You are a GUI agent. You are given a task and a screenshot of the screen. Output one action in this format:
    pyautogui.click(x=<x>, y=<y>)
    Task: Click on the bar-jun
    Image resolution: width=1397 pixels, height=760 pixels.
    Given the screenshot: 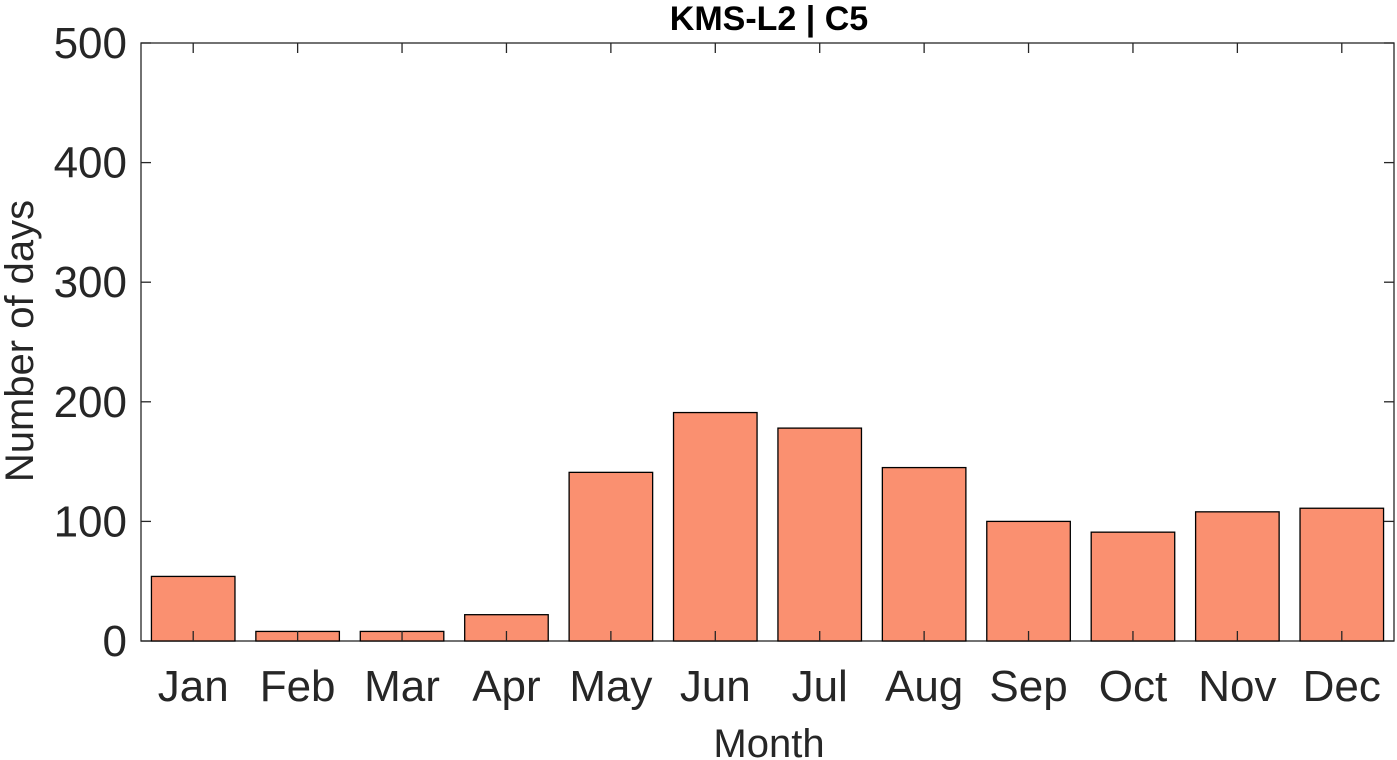 What is the action you would take?
    pyautogui.click(x=715, y=526)
    